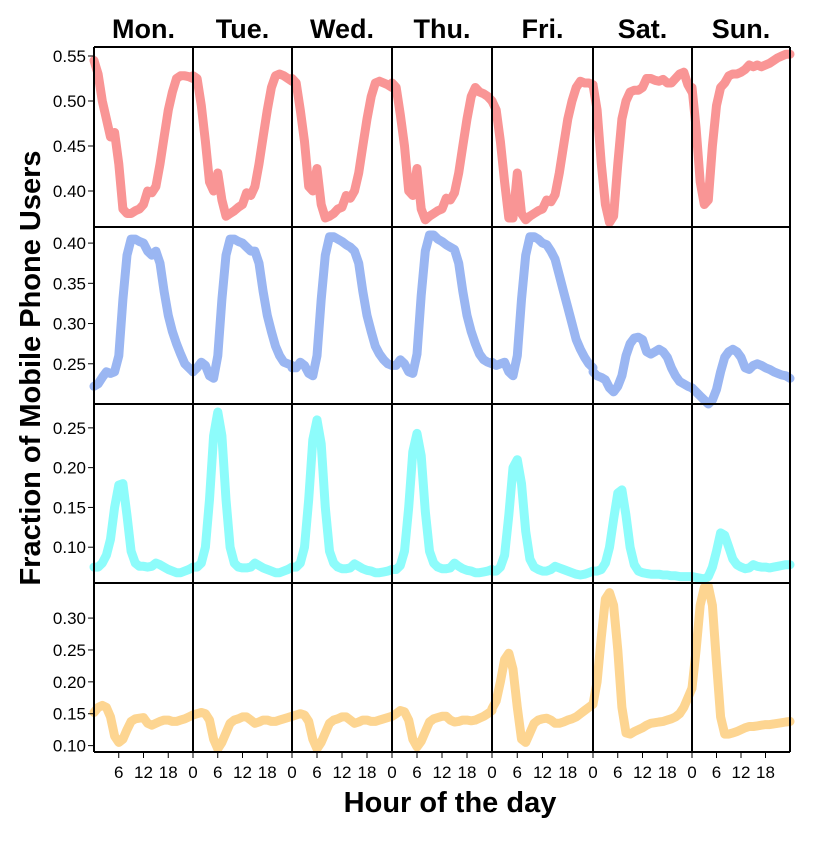  I want to click on series-line-row3-tue, so click(242, 492).